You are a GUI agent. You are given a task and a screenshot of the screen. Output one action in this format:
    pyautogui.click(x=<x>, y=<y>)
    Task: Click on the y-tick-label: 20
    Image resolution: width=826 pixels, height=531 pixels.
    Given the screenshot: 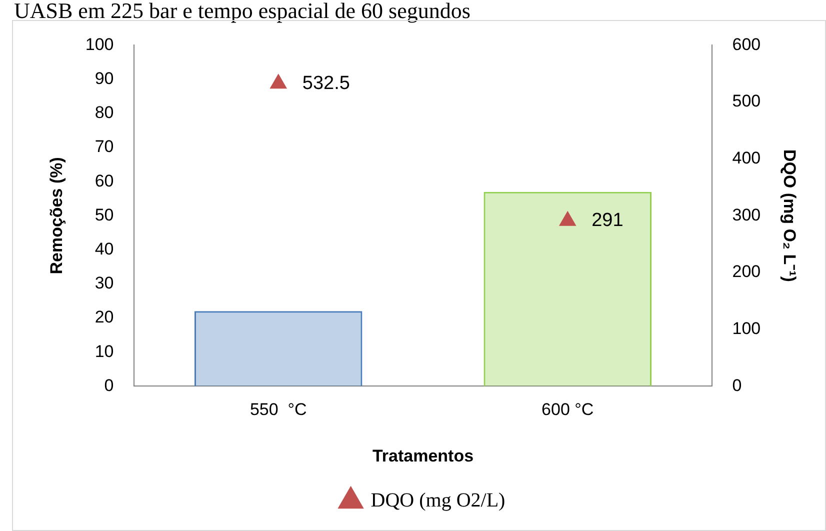 What is the action you would take?
    pyautogui.click(x=104, y=317)
    